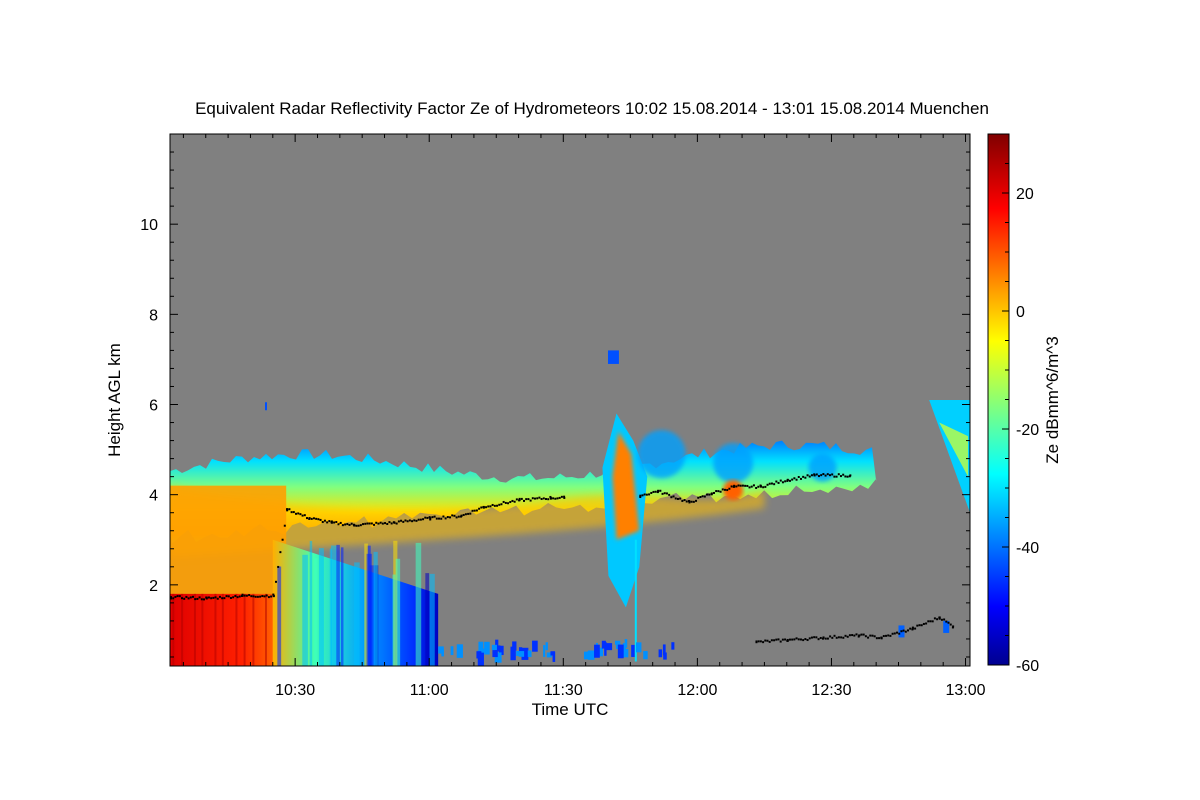 The height and width of the screenshot is (800, 1200). Describe the element at coordinates (1024, 404) in the screenshot. I see `colorbar: 20 0 -20 -40 -60 Ze dBmm^6/m^3` at that location.